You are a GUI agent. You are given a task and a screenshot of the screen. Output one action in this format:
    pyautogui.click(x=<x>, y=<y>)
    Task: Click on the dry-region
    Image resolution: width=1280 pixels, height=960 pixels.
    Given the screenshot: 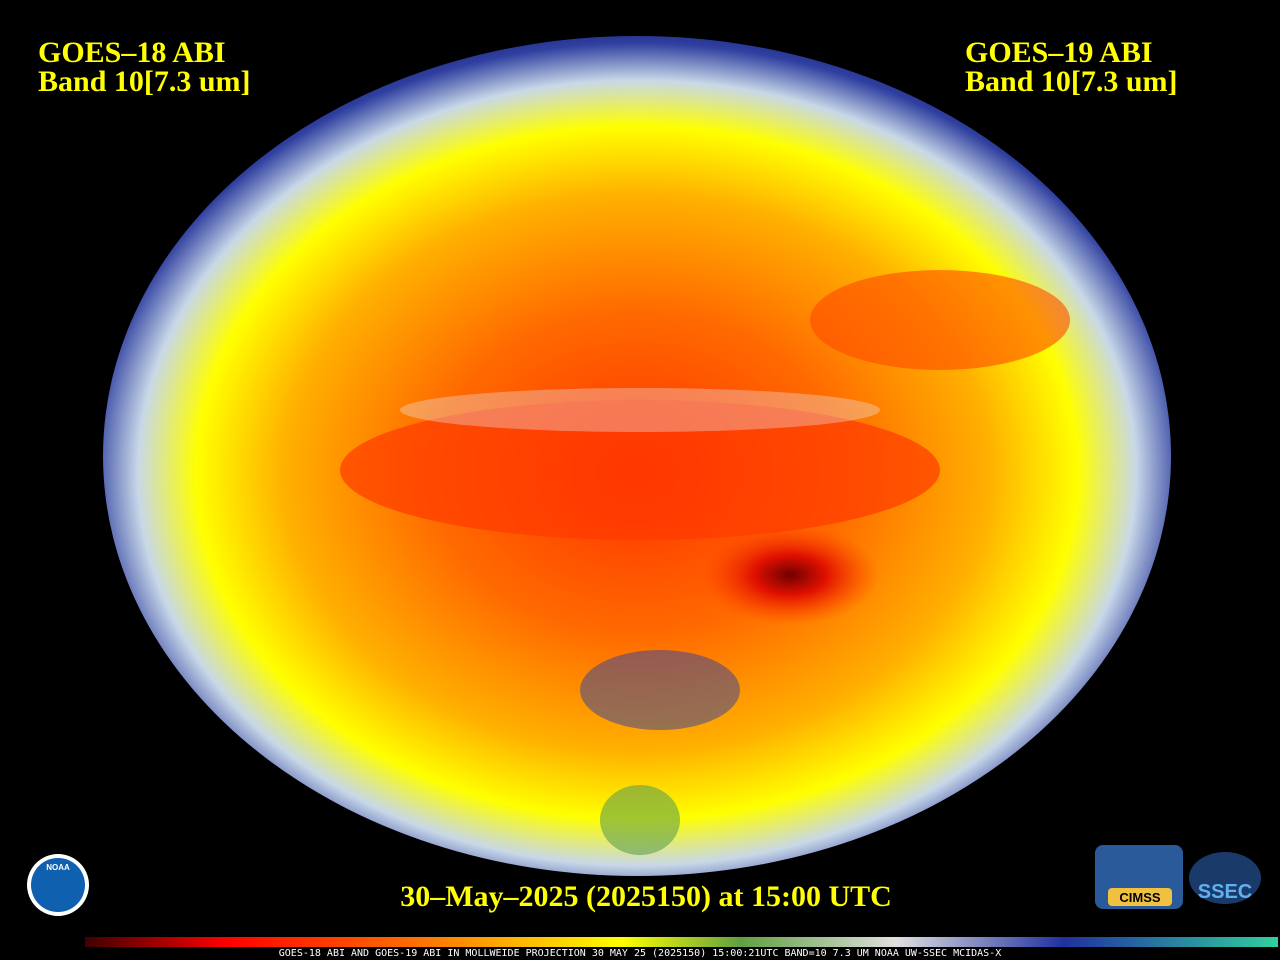 What is the action you would take?
    pyautogui.click(x=940, y=320)
    